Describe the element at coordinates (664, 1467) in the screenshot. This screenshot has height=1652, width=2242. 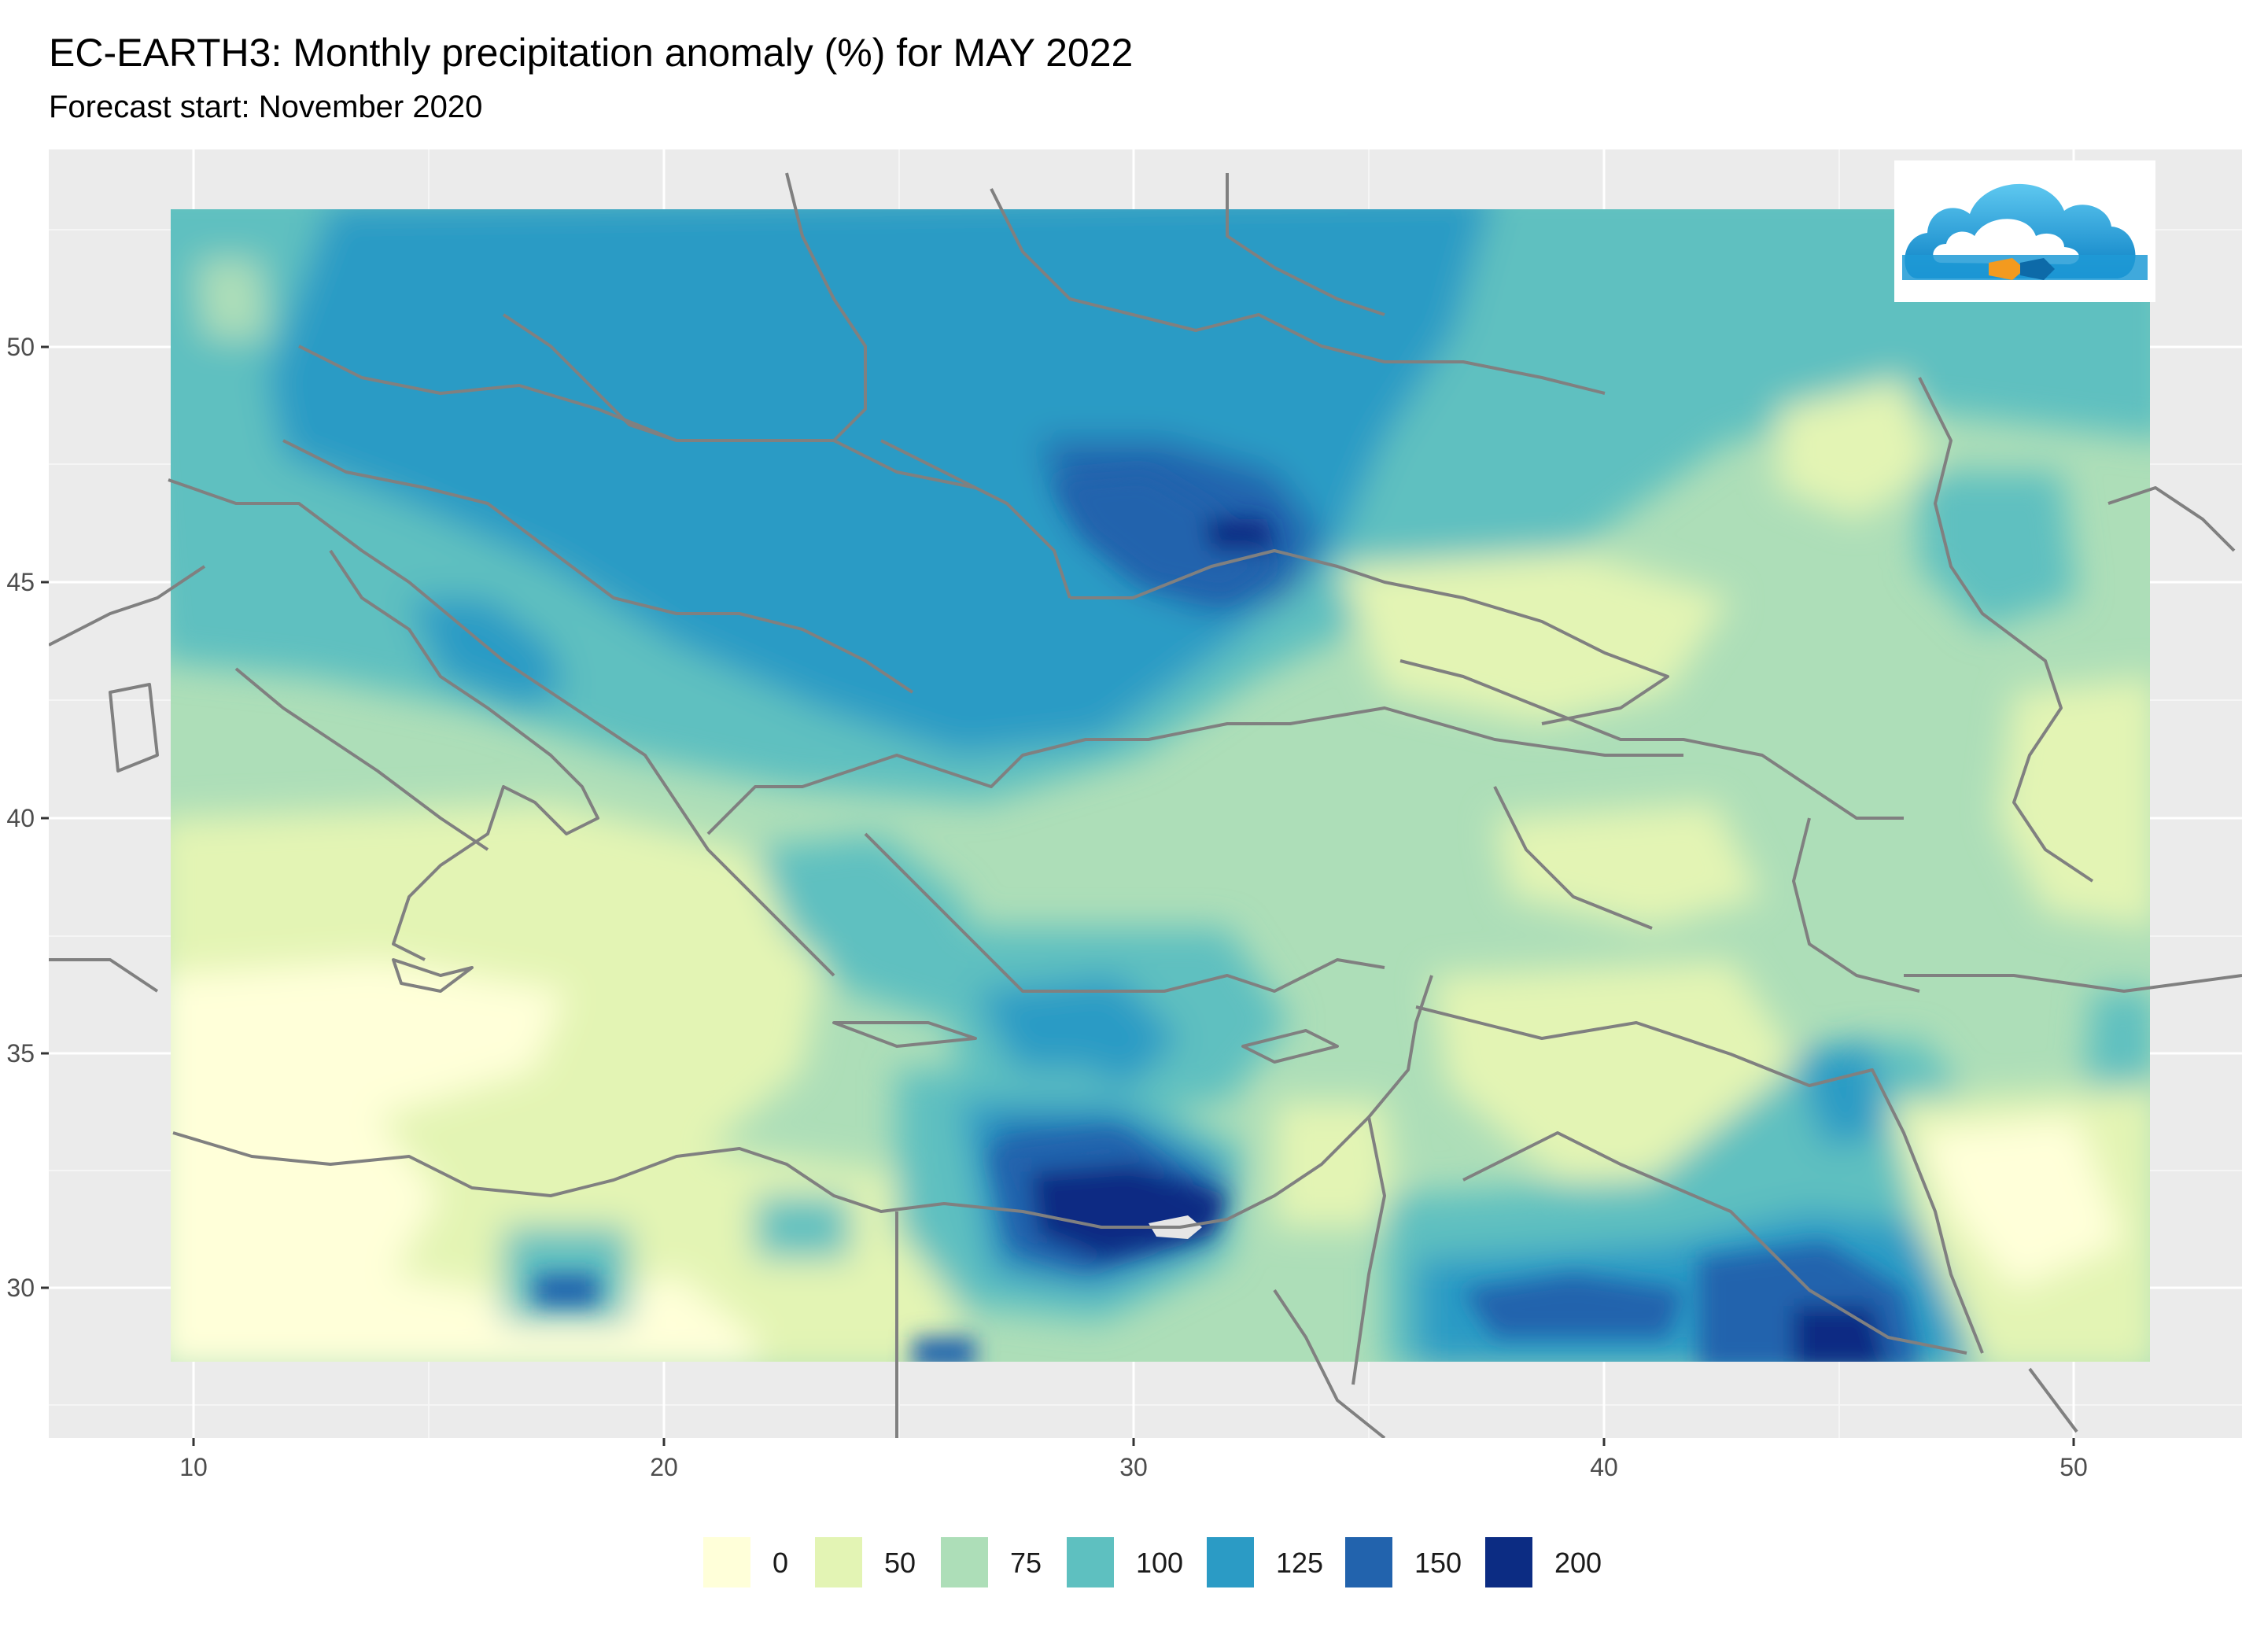
I see `x-tick-label: 20` at that location.